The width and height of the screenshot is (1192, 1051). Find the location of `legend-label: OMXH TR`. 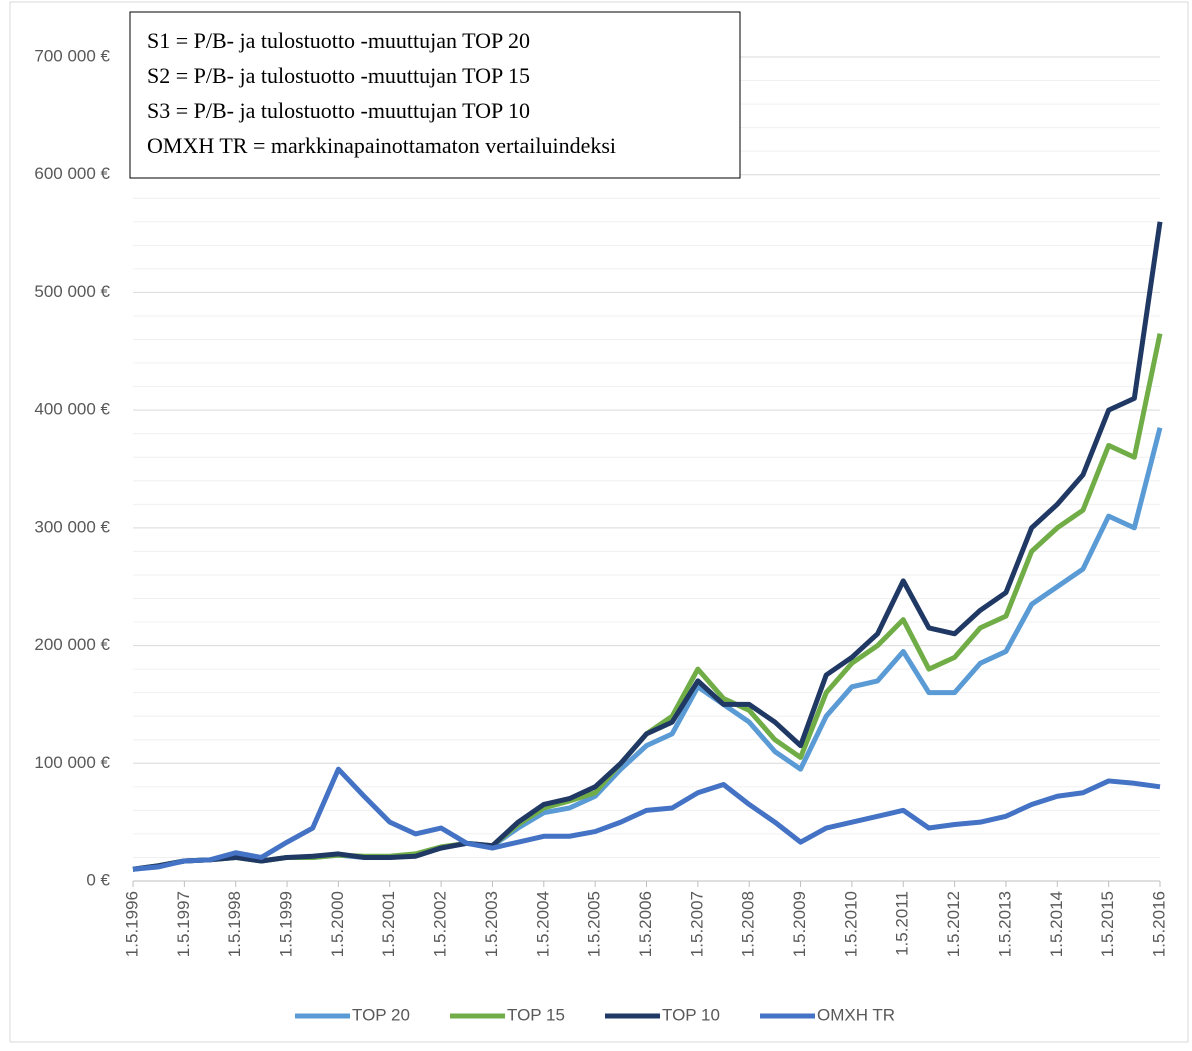

legend-label: OMXH TR is located at coordinates (856, 1014).